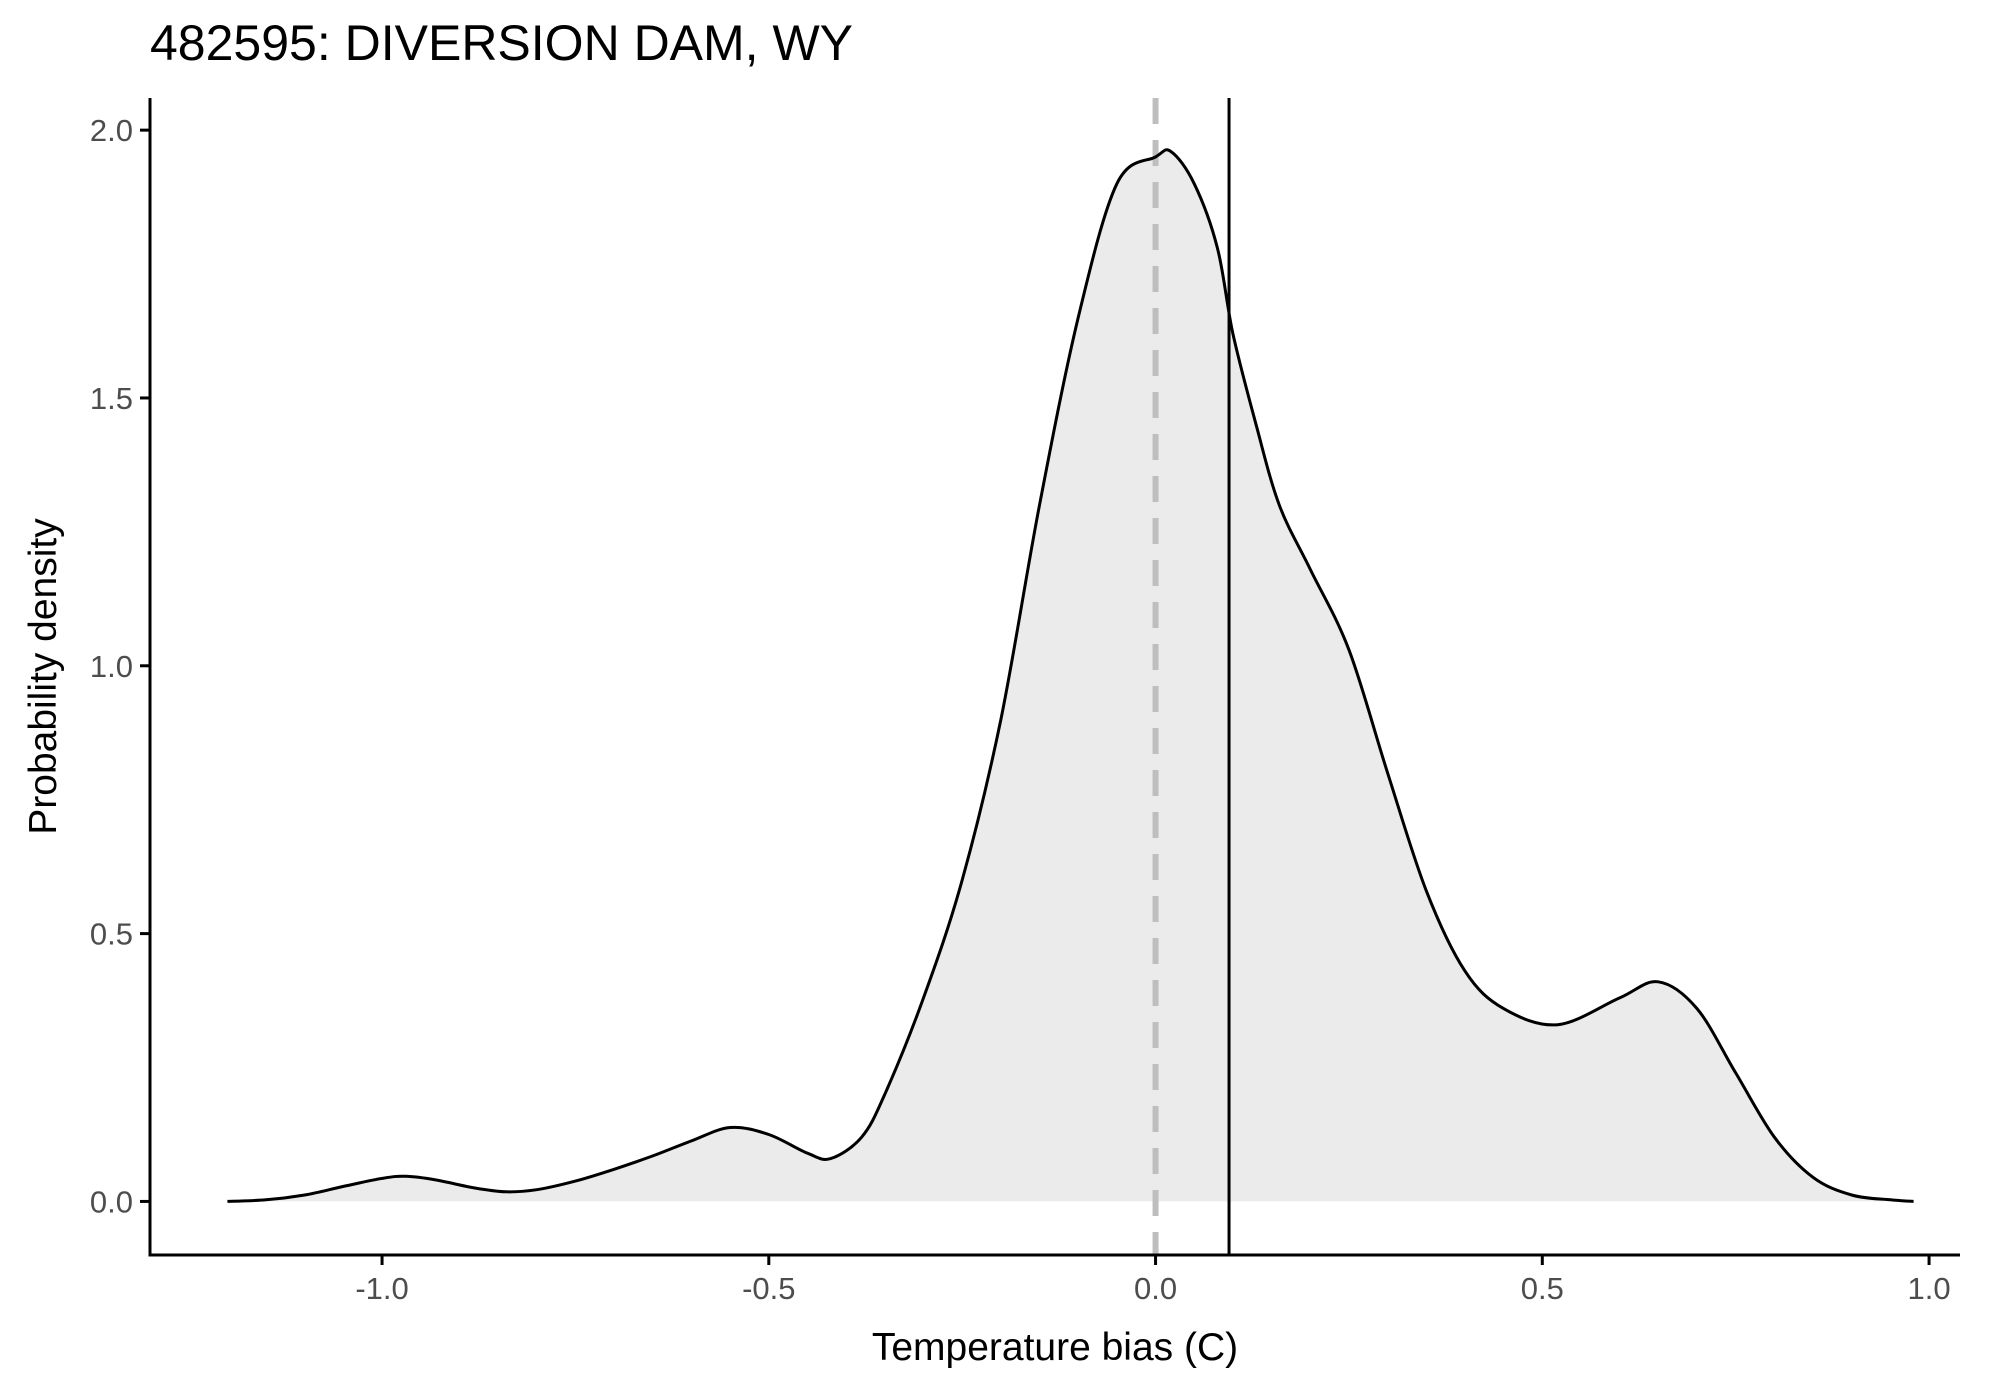 This screenshot has height=1384, width=1990. Describe the element at coordinates (1055, 1347) in the screenshot. I see `x-axis-title: Temperature bias (C)` at that location.